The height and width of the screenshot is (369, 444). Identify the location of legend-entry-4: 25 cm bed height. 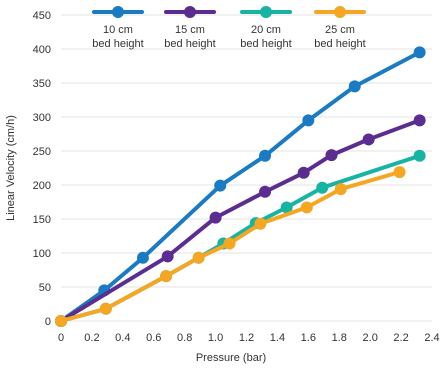
(340, 28).